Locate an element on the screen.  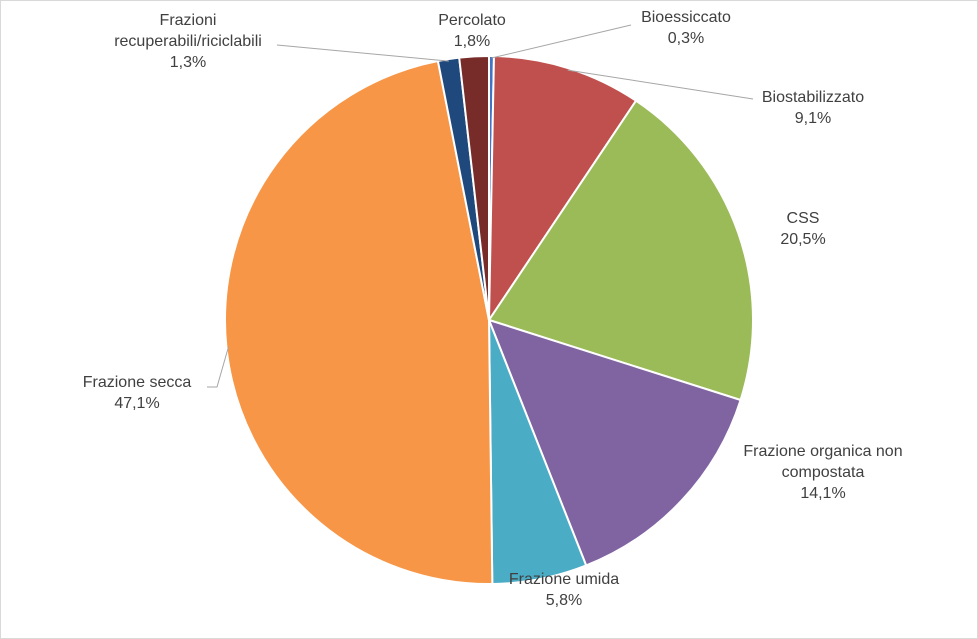
pie-slice-biostabilizzato is located at coordinates (562, 189).